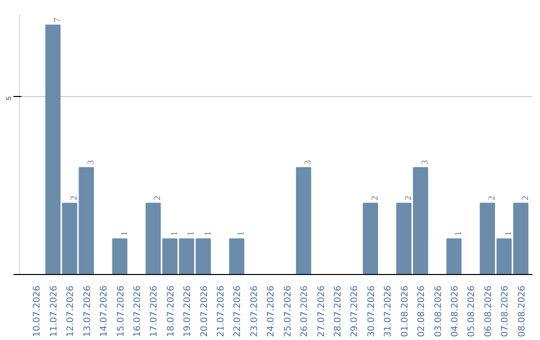 Image resolution: width=540 pixels, height=340 pixels. Describe the element at coordinates (338, 311) in the screenshot. I see `x-tick-label: 28.07.2026` at that location.